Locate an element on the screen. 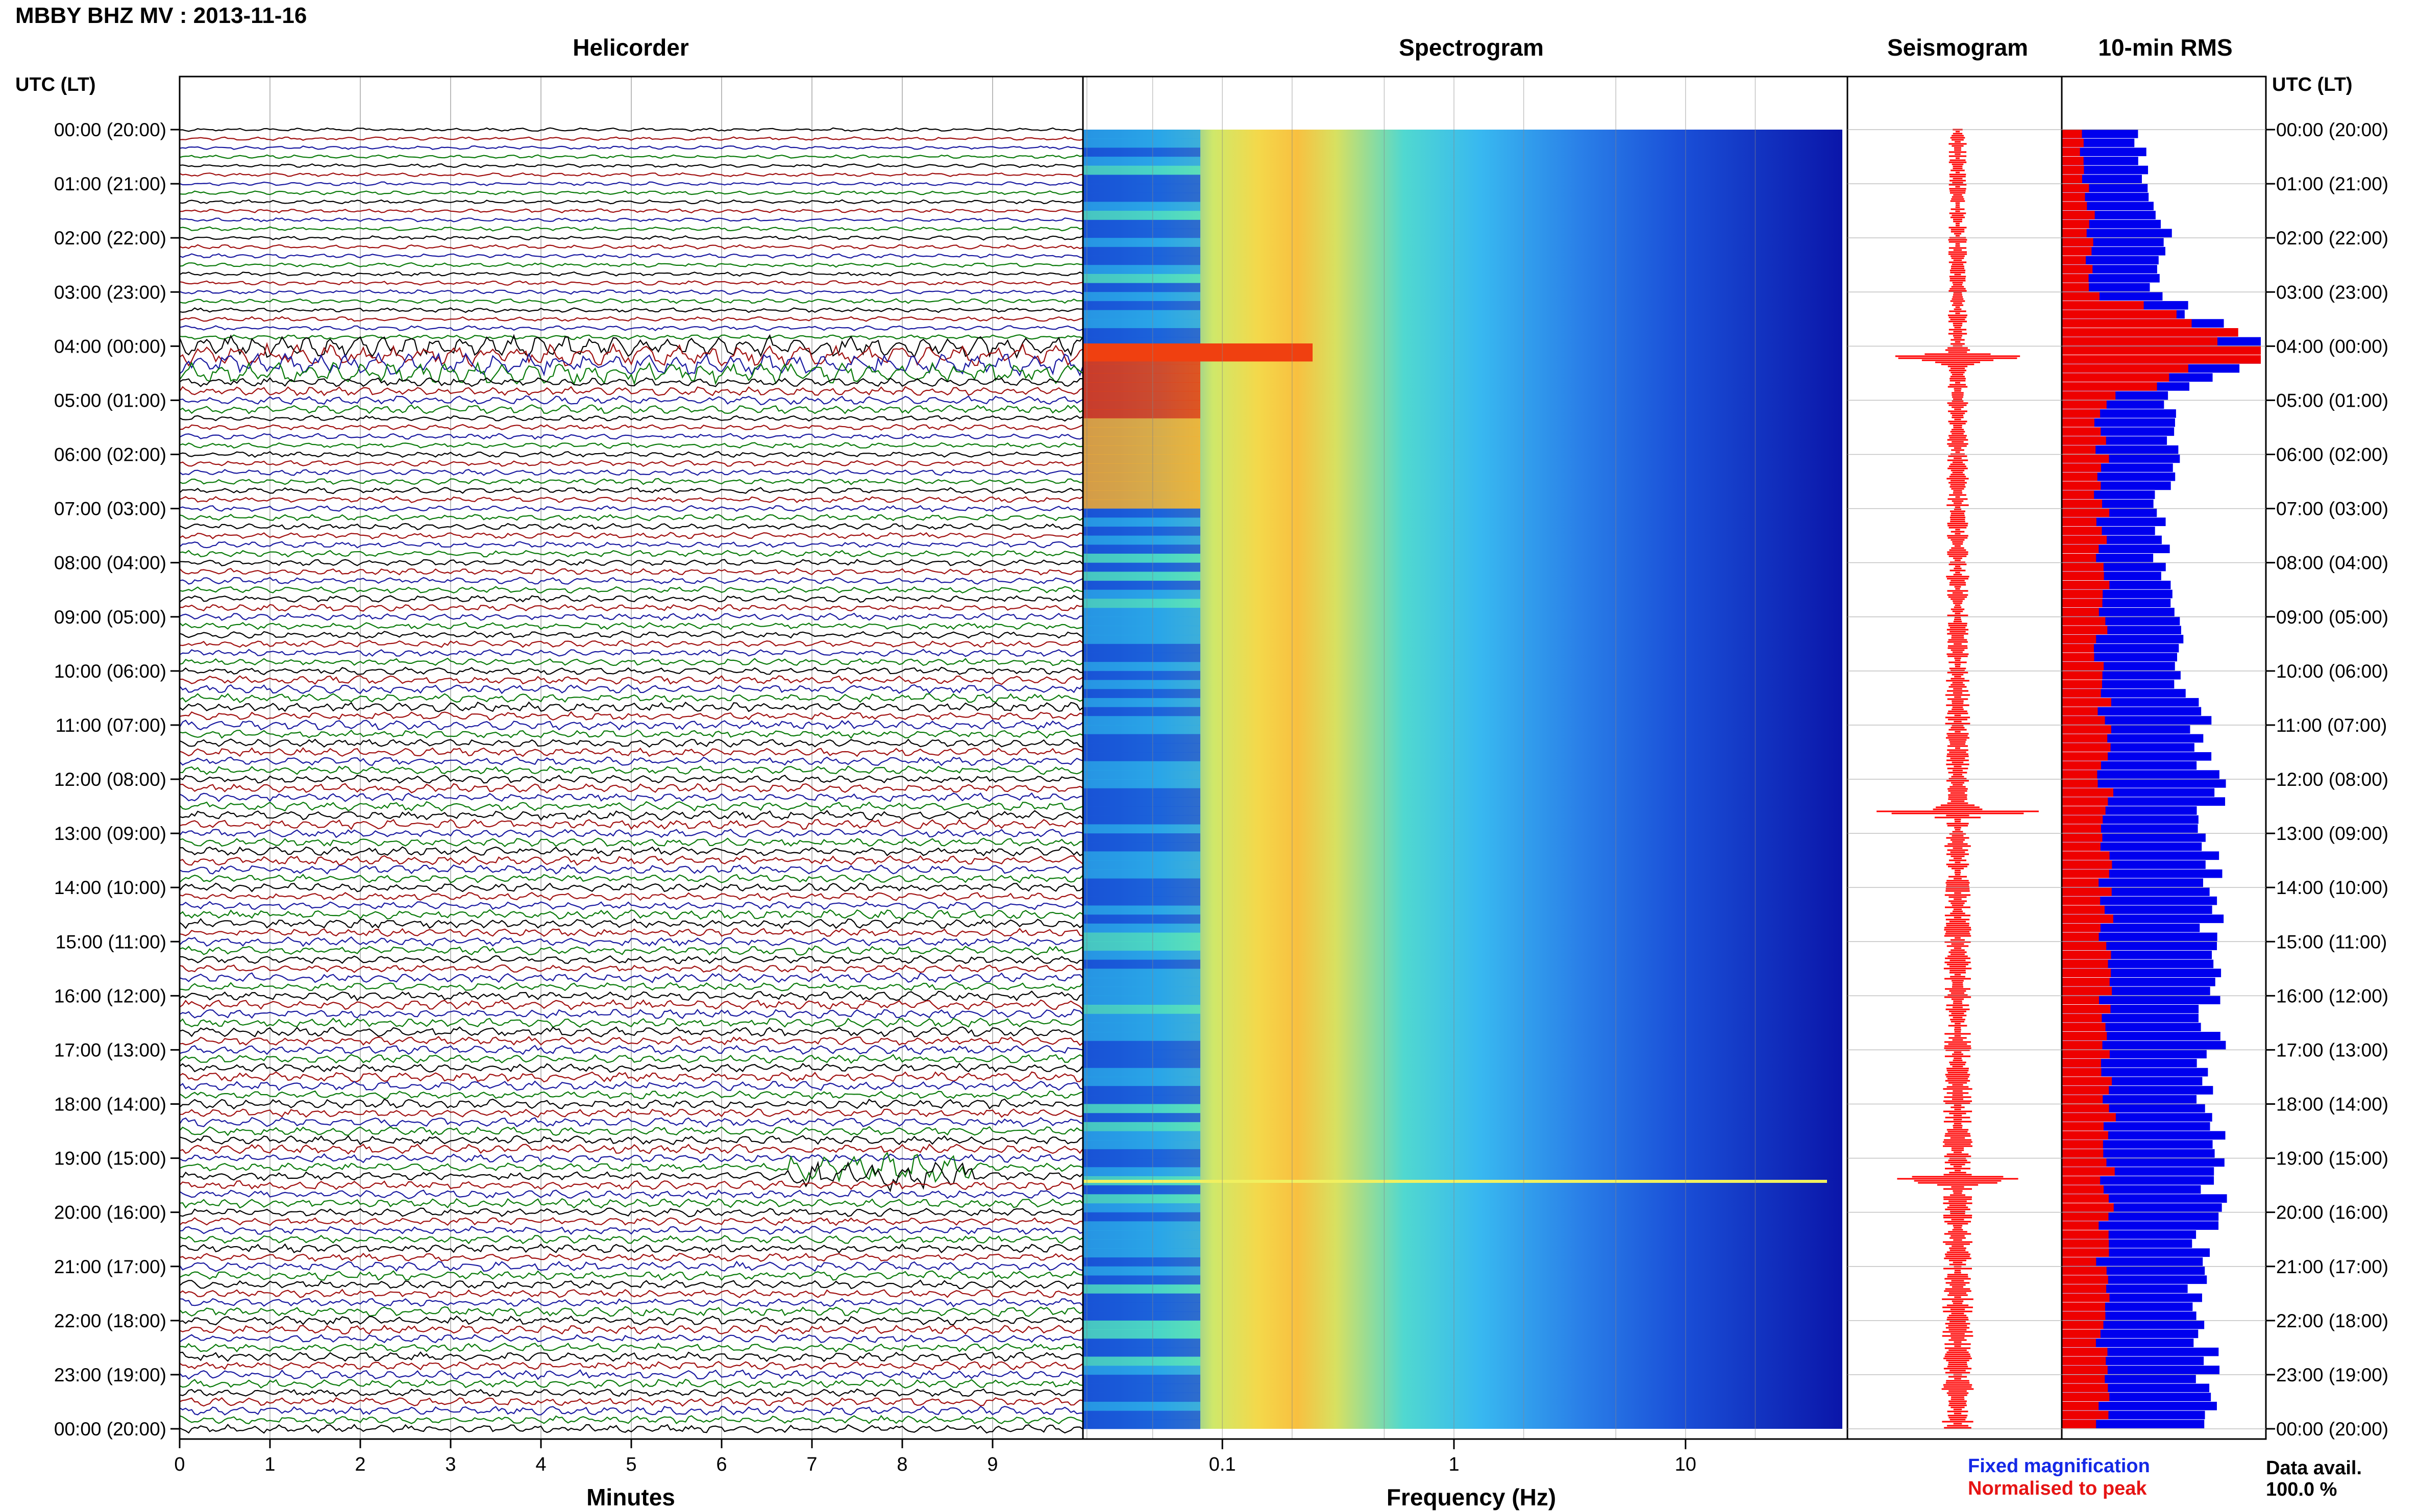 The image size is (2419, 1512). minutes-tick-label: 3 is located at coordinates (450, 1464).